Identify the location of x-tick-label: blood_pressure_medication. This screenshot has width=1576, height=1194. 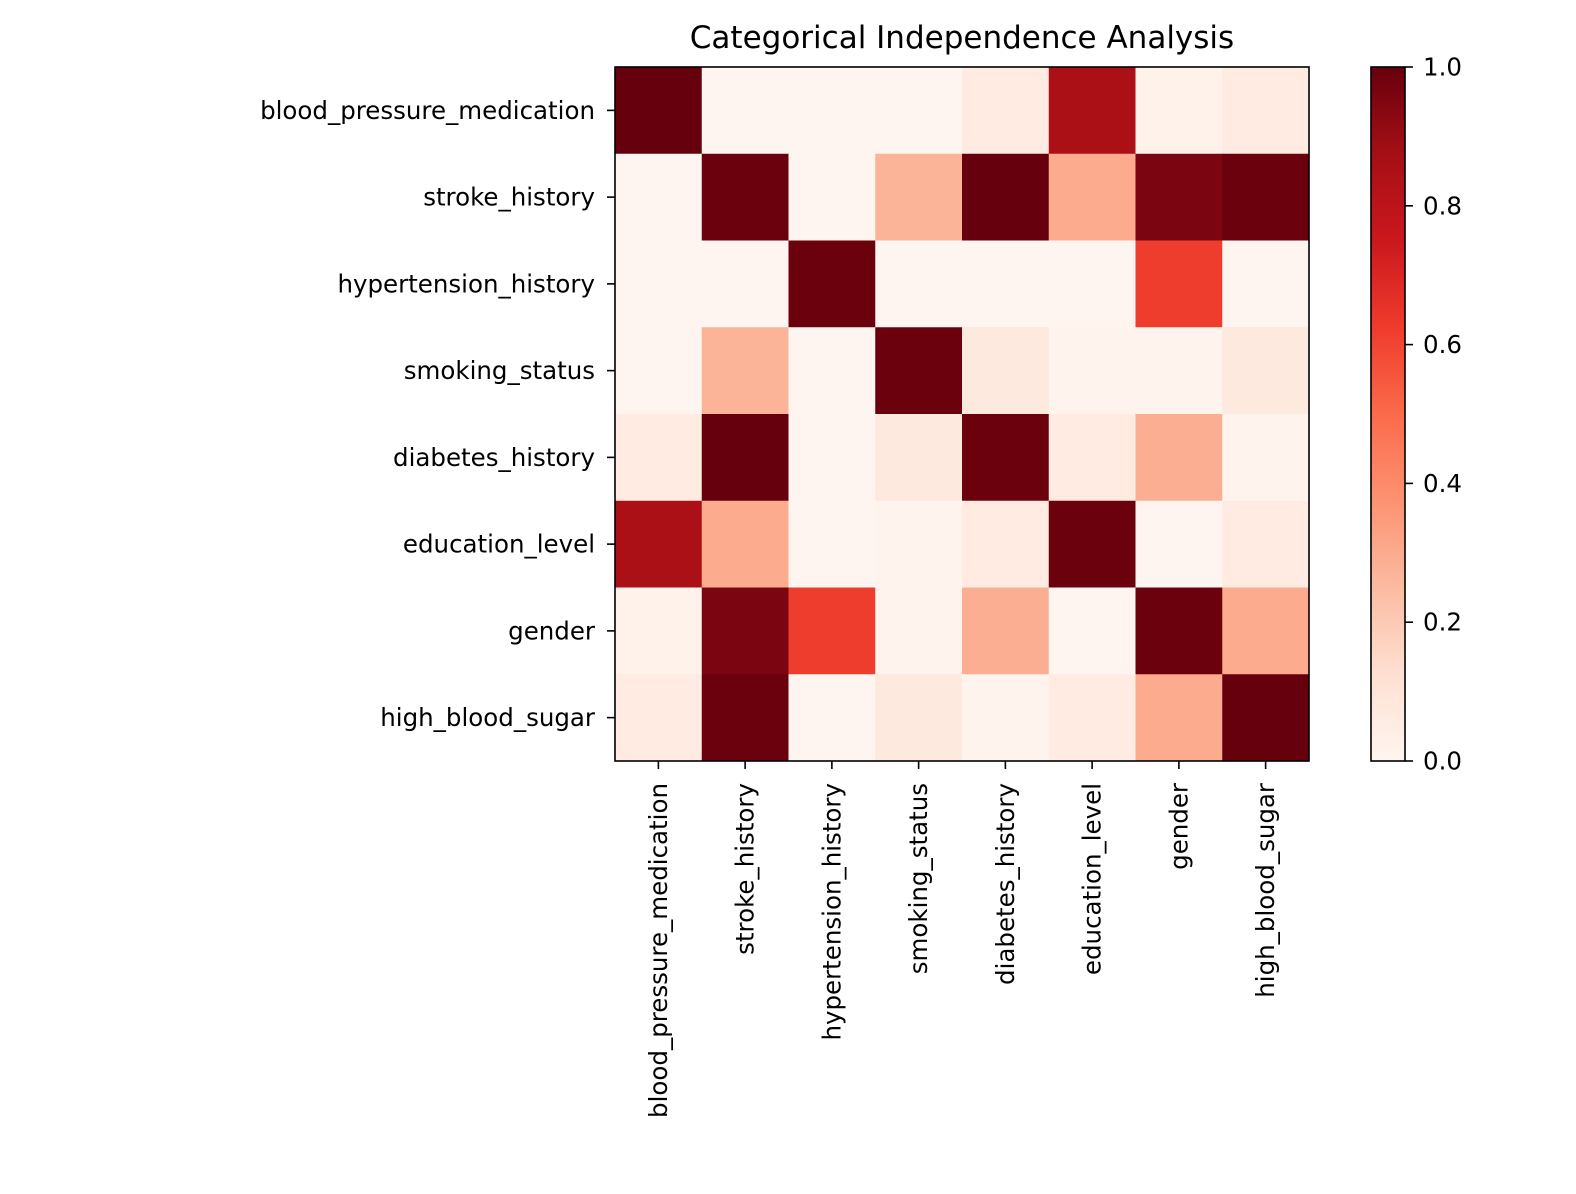
(658, 950).